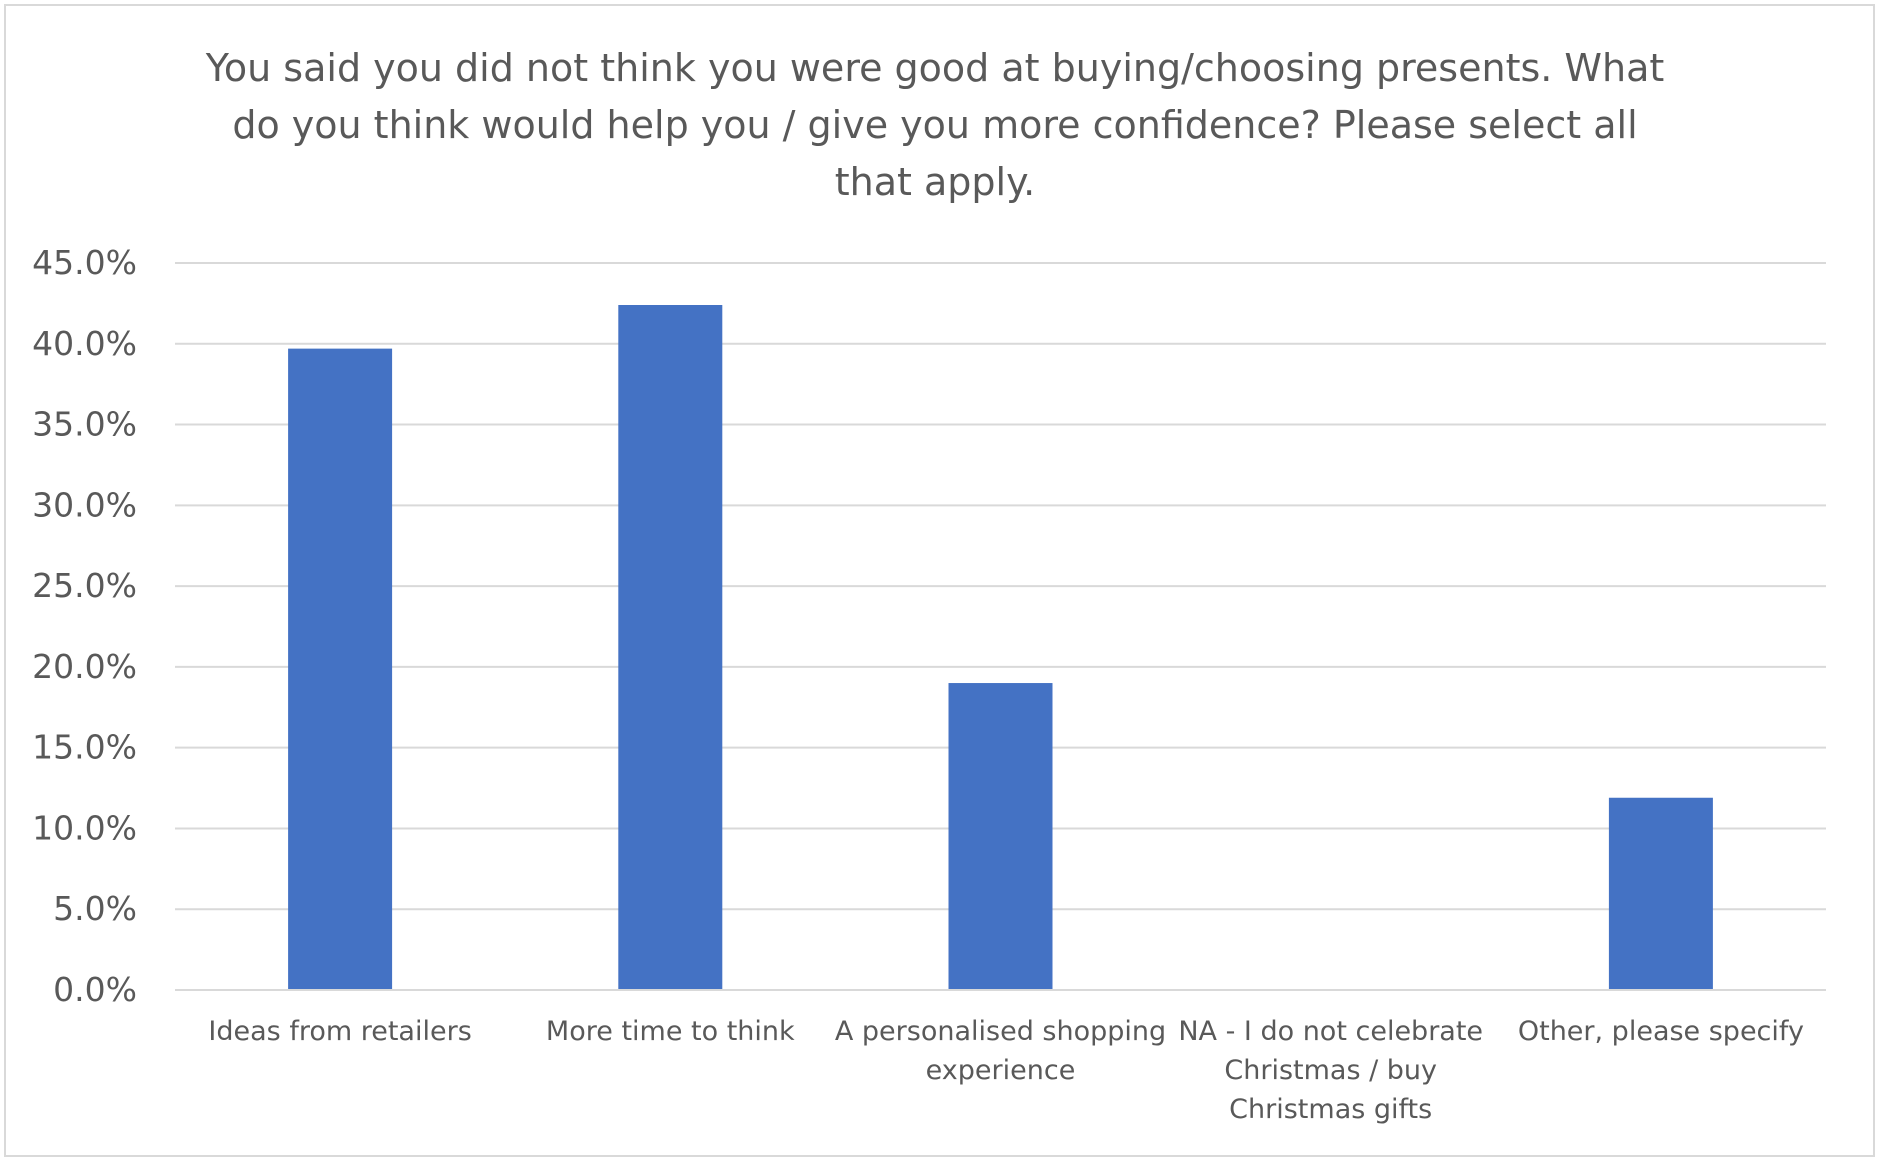 This screenshot has height=1164, width=1883. I want to click on y-tick-label: 10.0%, so click(84, 827).